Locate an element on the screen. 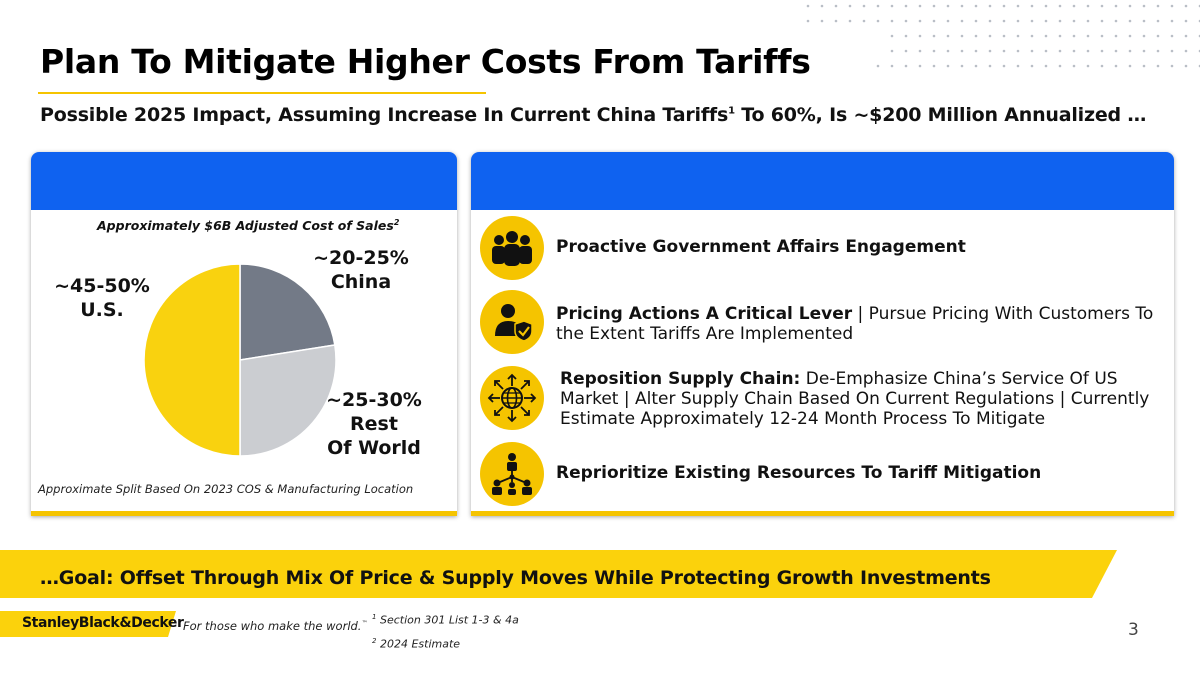 This screenshot has width=1200, height=675. rest-name-line2: Of World is located at coordinates (374, 448).